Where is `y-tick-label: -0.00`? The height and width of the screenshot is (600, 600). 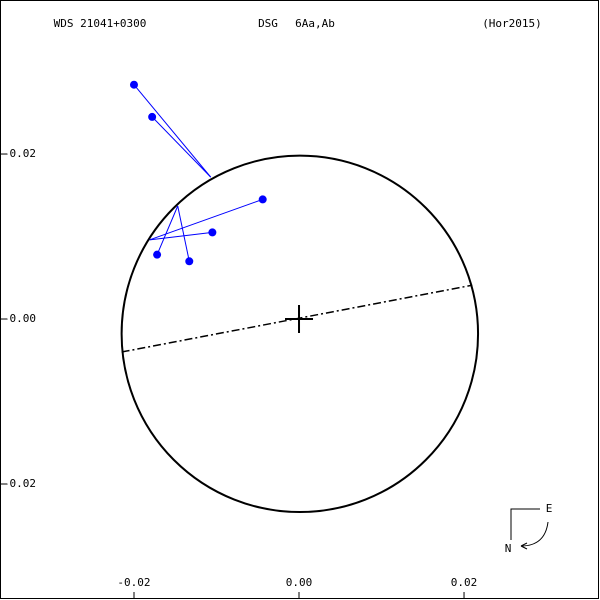 y-tick-label: -0.00 is located at coordinates (19, 318).